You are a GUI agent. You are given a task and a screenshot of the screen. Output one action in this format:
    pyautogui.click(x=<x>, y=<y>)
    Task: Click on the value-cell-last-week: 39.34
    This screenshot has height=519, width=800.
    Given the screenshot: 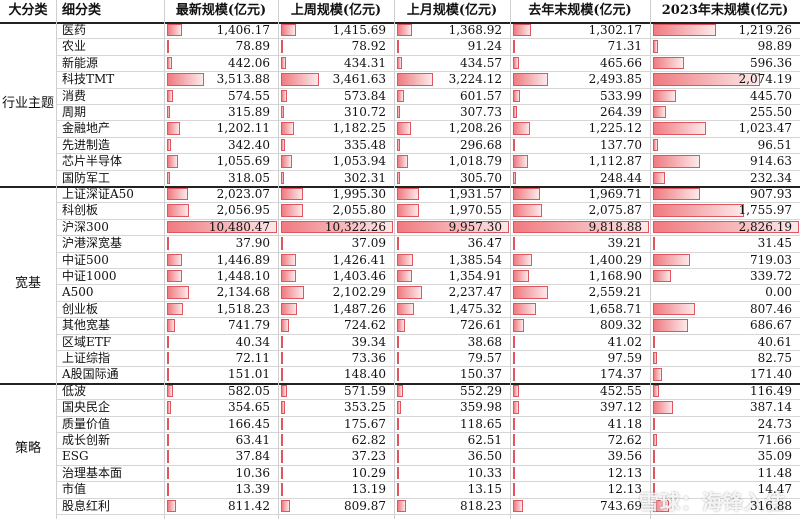 What is the action you would take?
    pyautogui.click(x=336, y=341)
    